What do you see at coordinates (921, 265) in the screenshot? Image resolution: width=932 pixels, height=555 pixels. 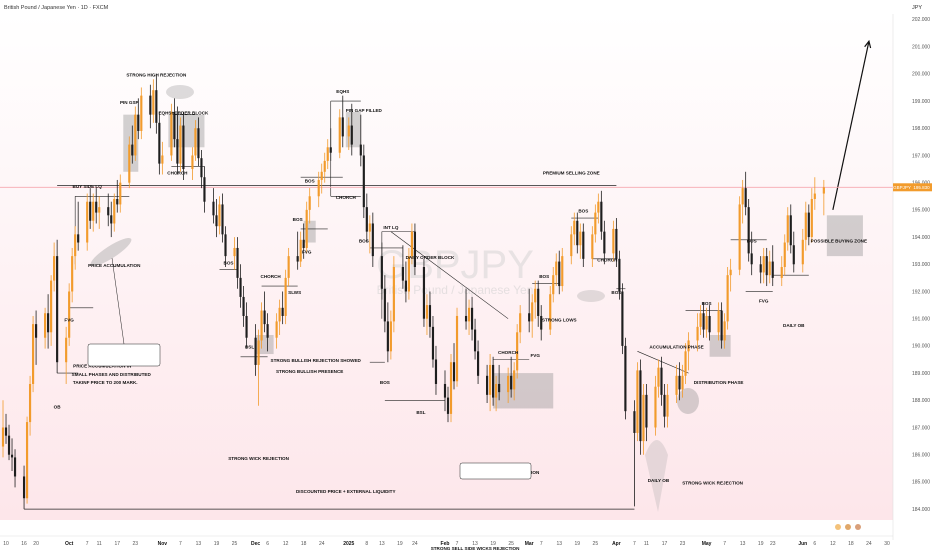 I see `price-tick-9: 193.000` at bounding box center [921, 265].